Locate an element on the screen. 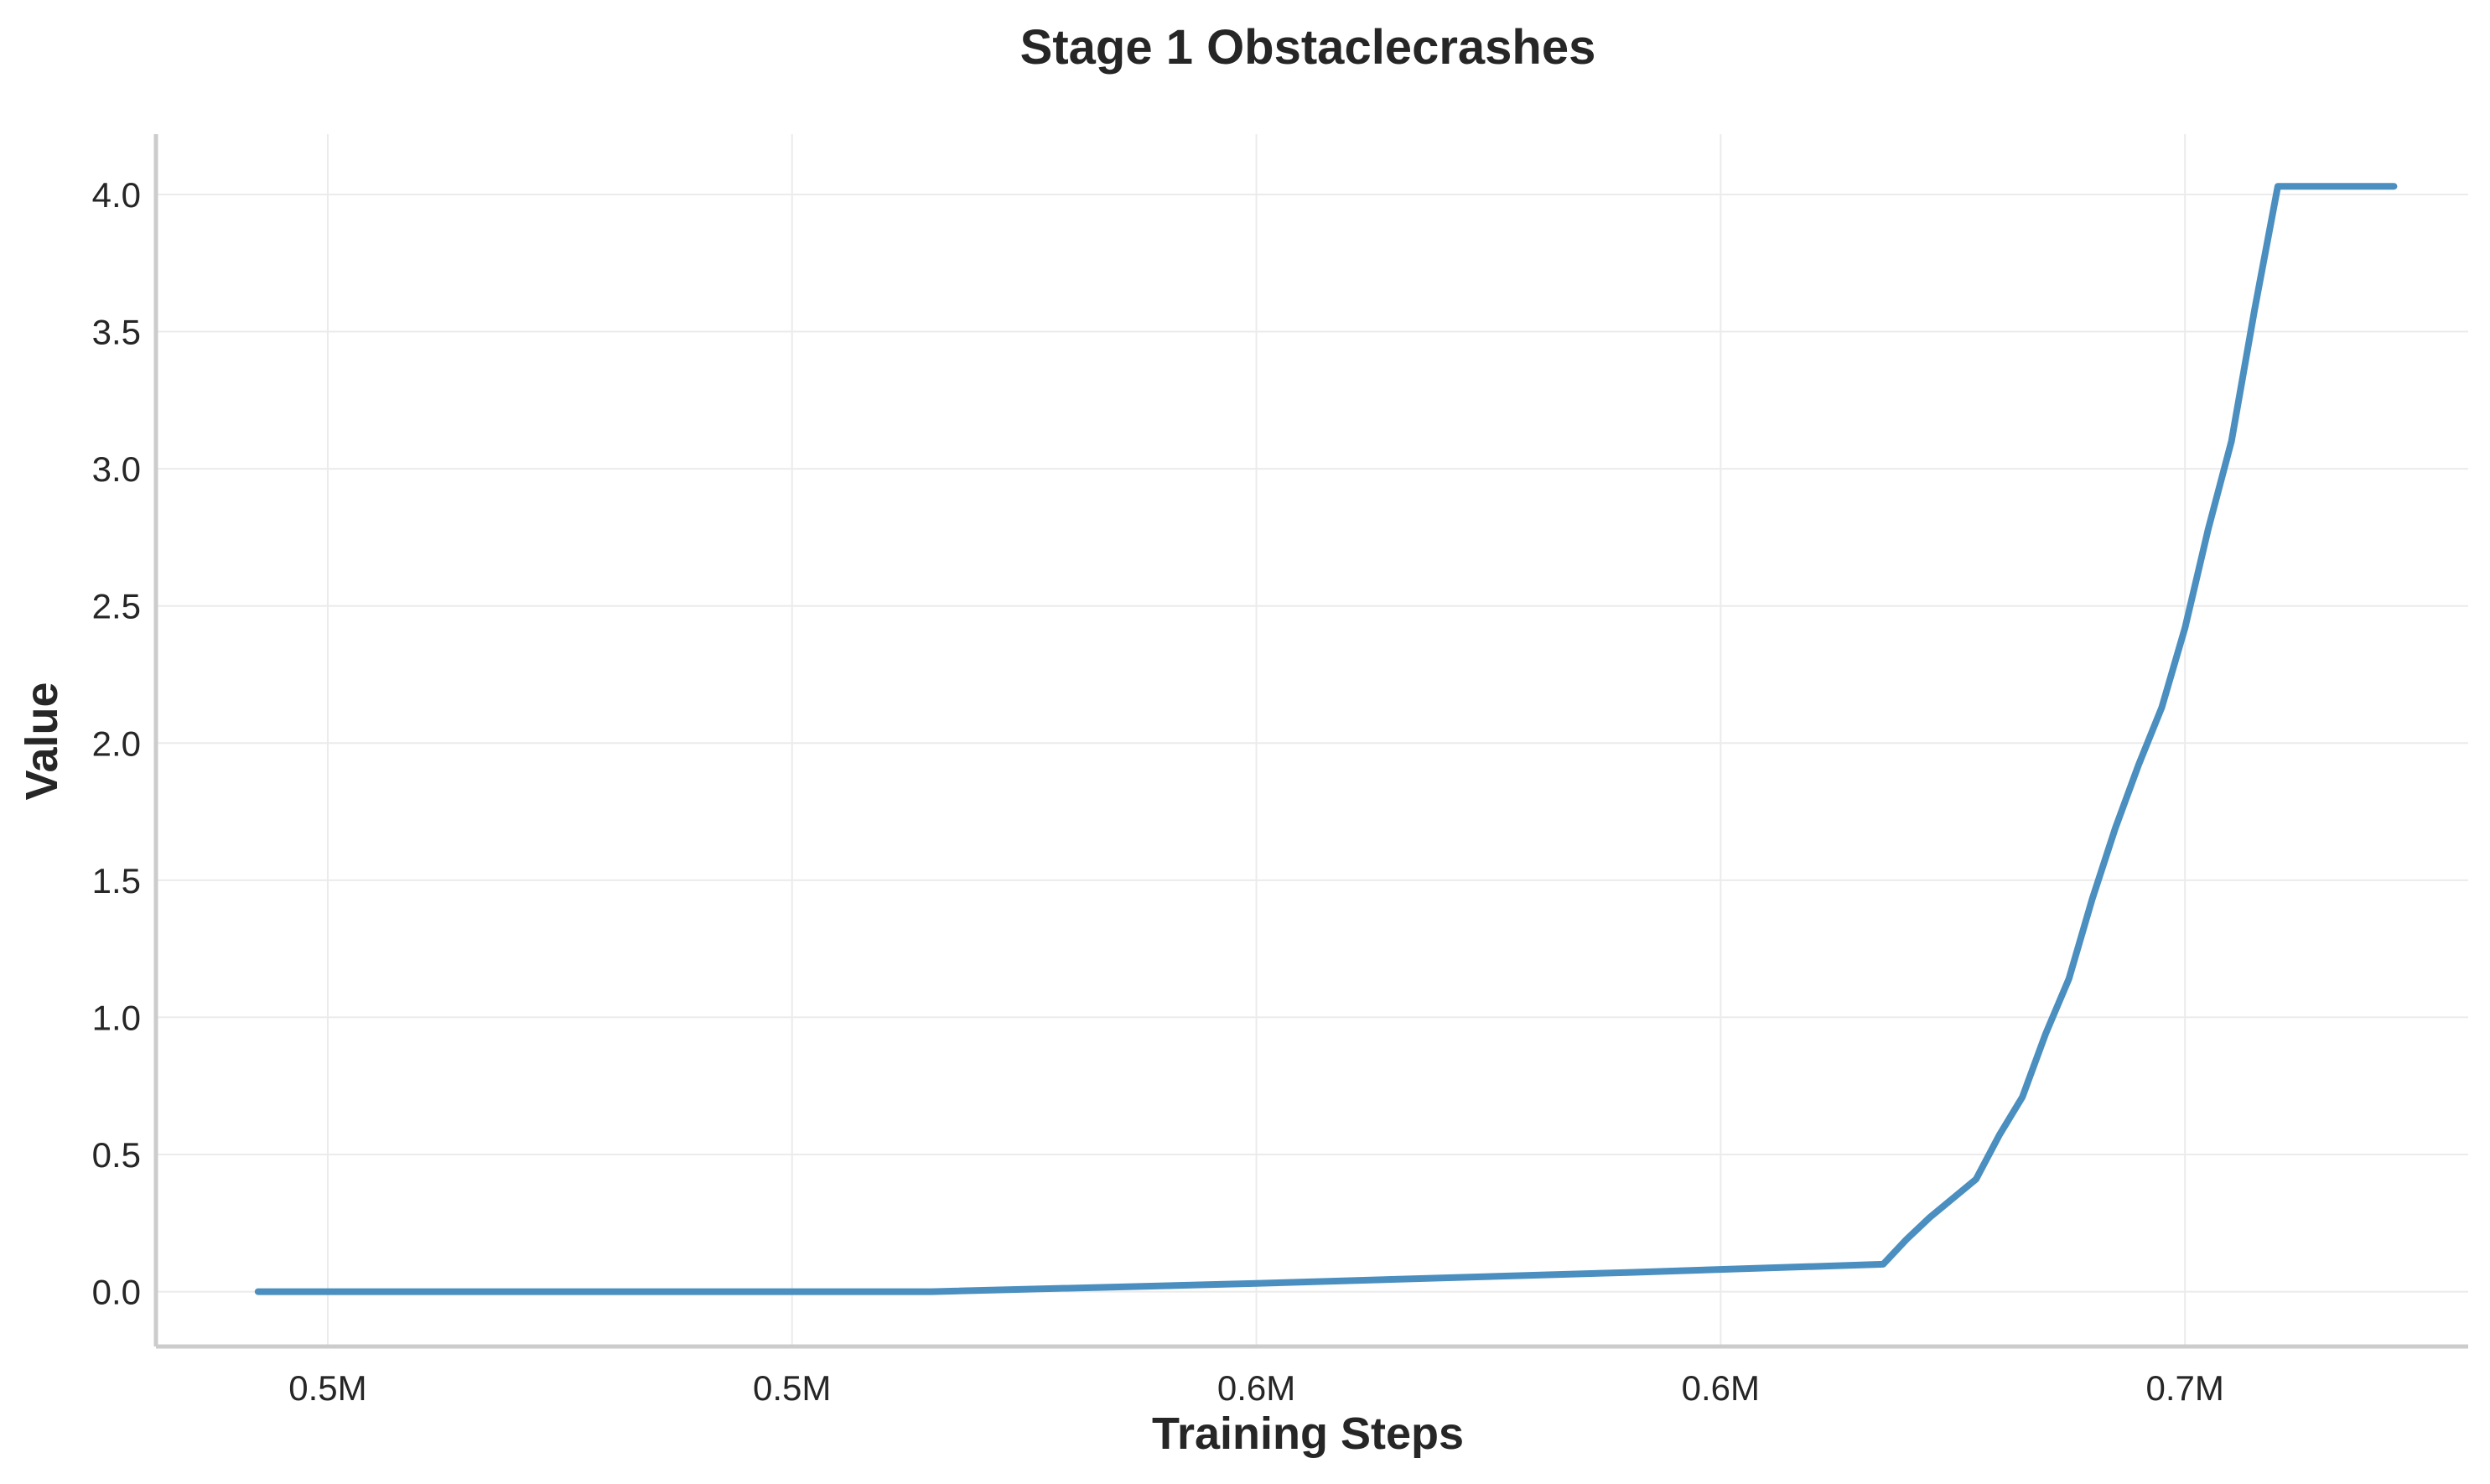 This screenshot has width=2490, height=1484. x-tick-label-1: 0.5M is located at coordinates (792, 1388).